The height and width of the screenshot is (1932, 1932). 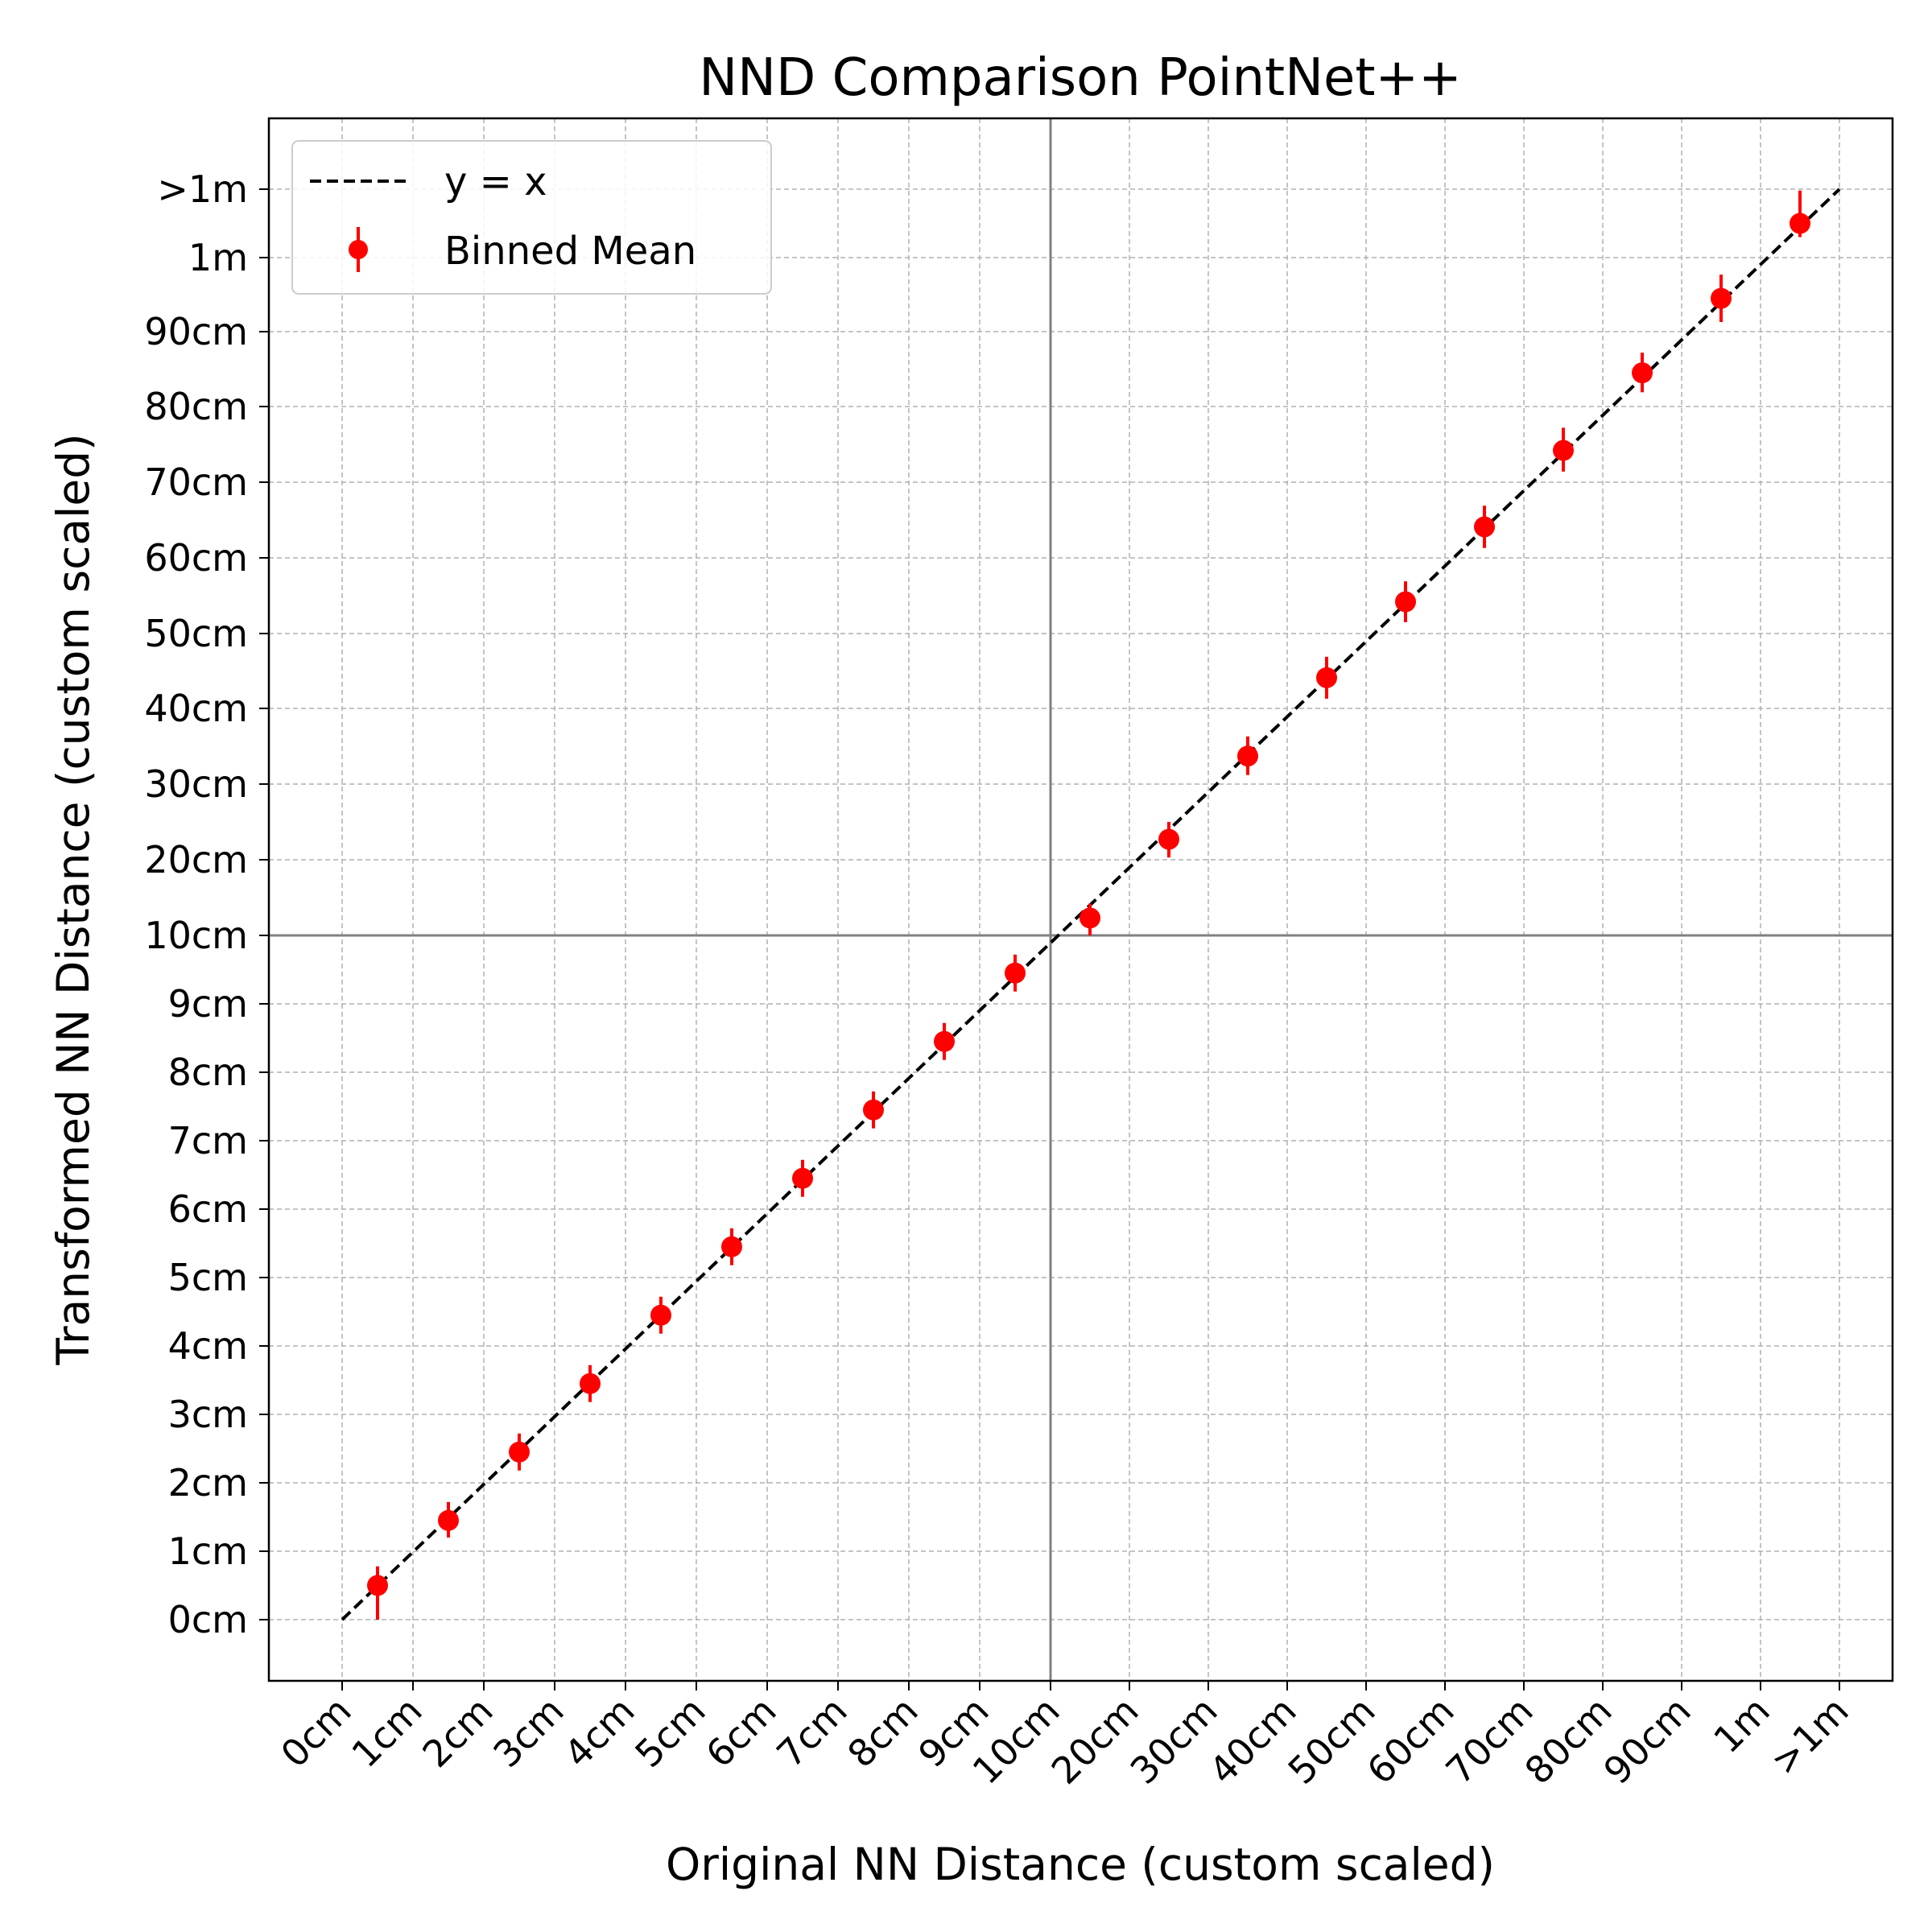 I want to click on y-tick-label: 4cm, so click(x=208, y=1346).